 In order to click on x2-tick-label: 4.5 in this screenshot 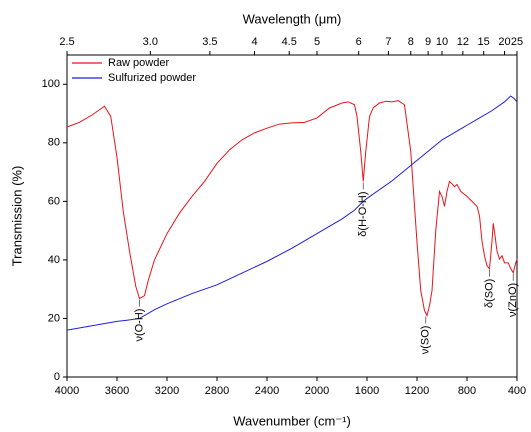, I will do `click(289, 42)`.